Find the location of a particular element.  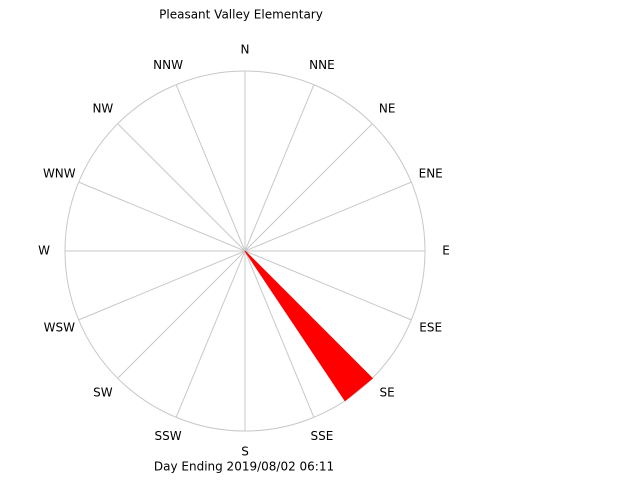

direction-label: SSW is located at coordinates (168, 436).